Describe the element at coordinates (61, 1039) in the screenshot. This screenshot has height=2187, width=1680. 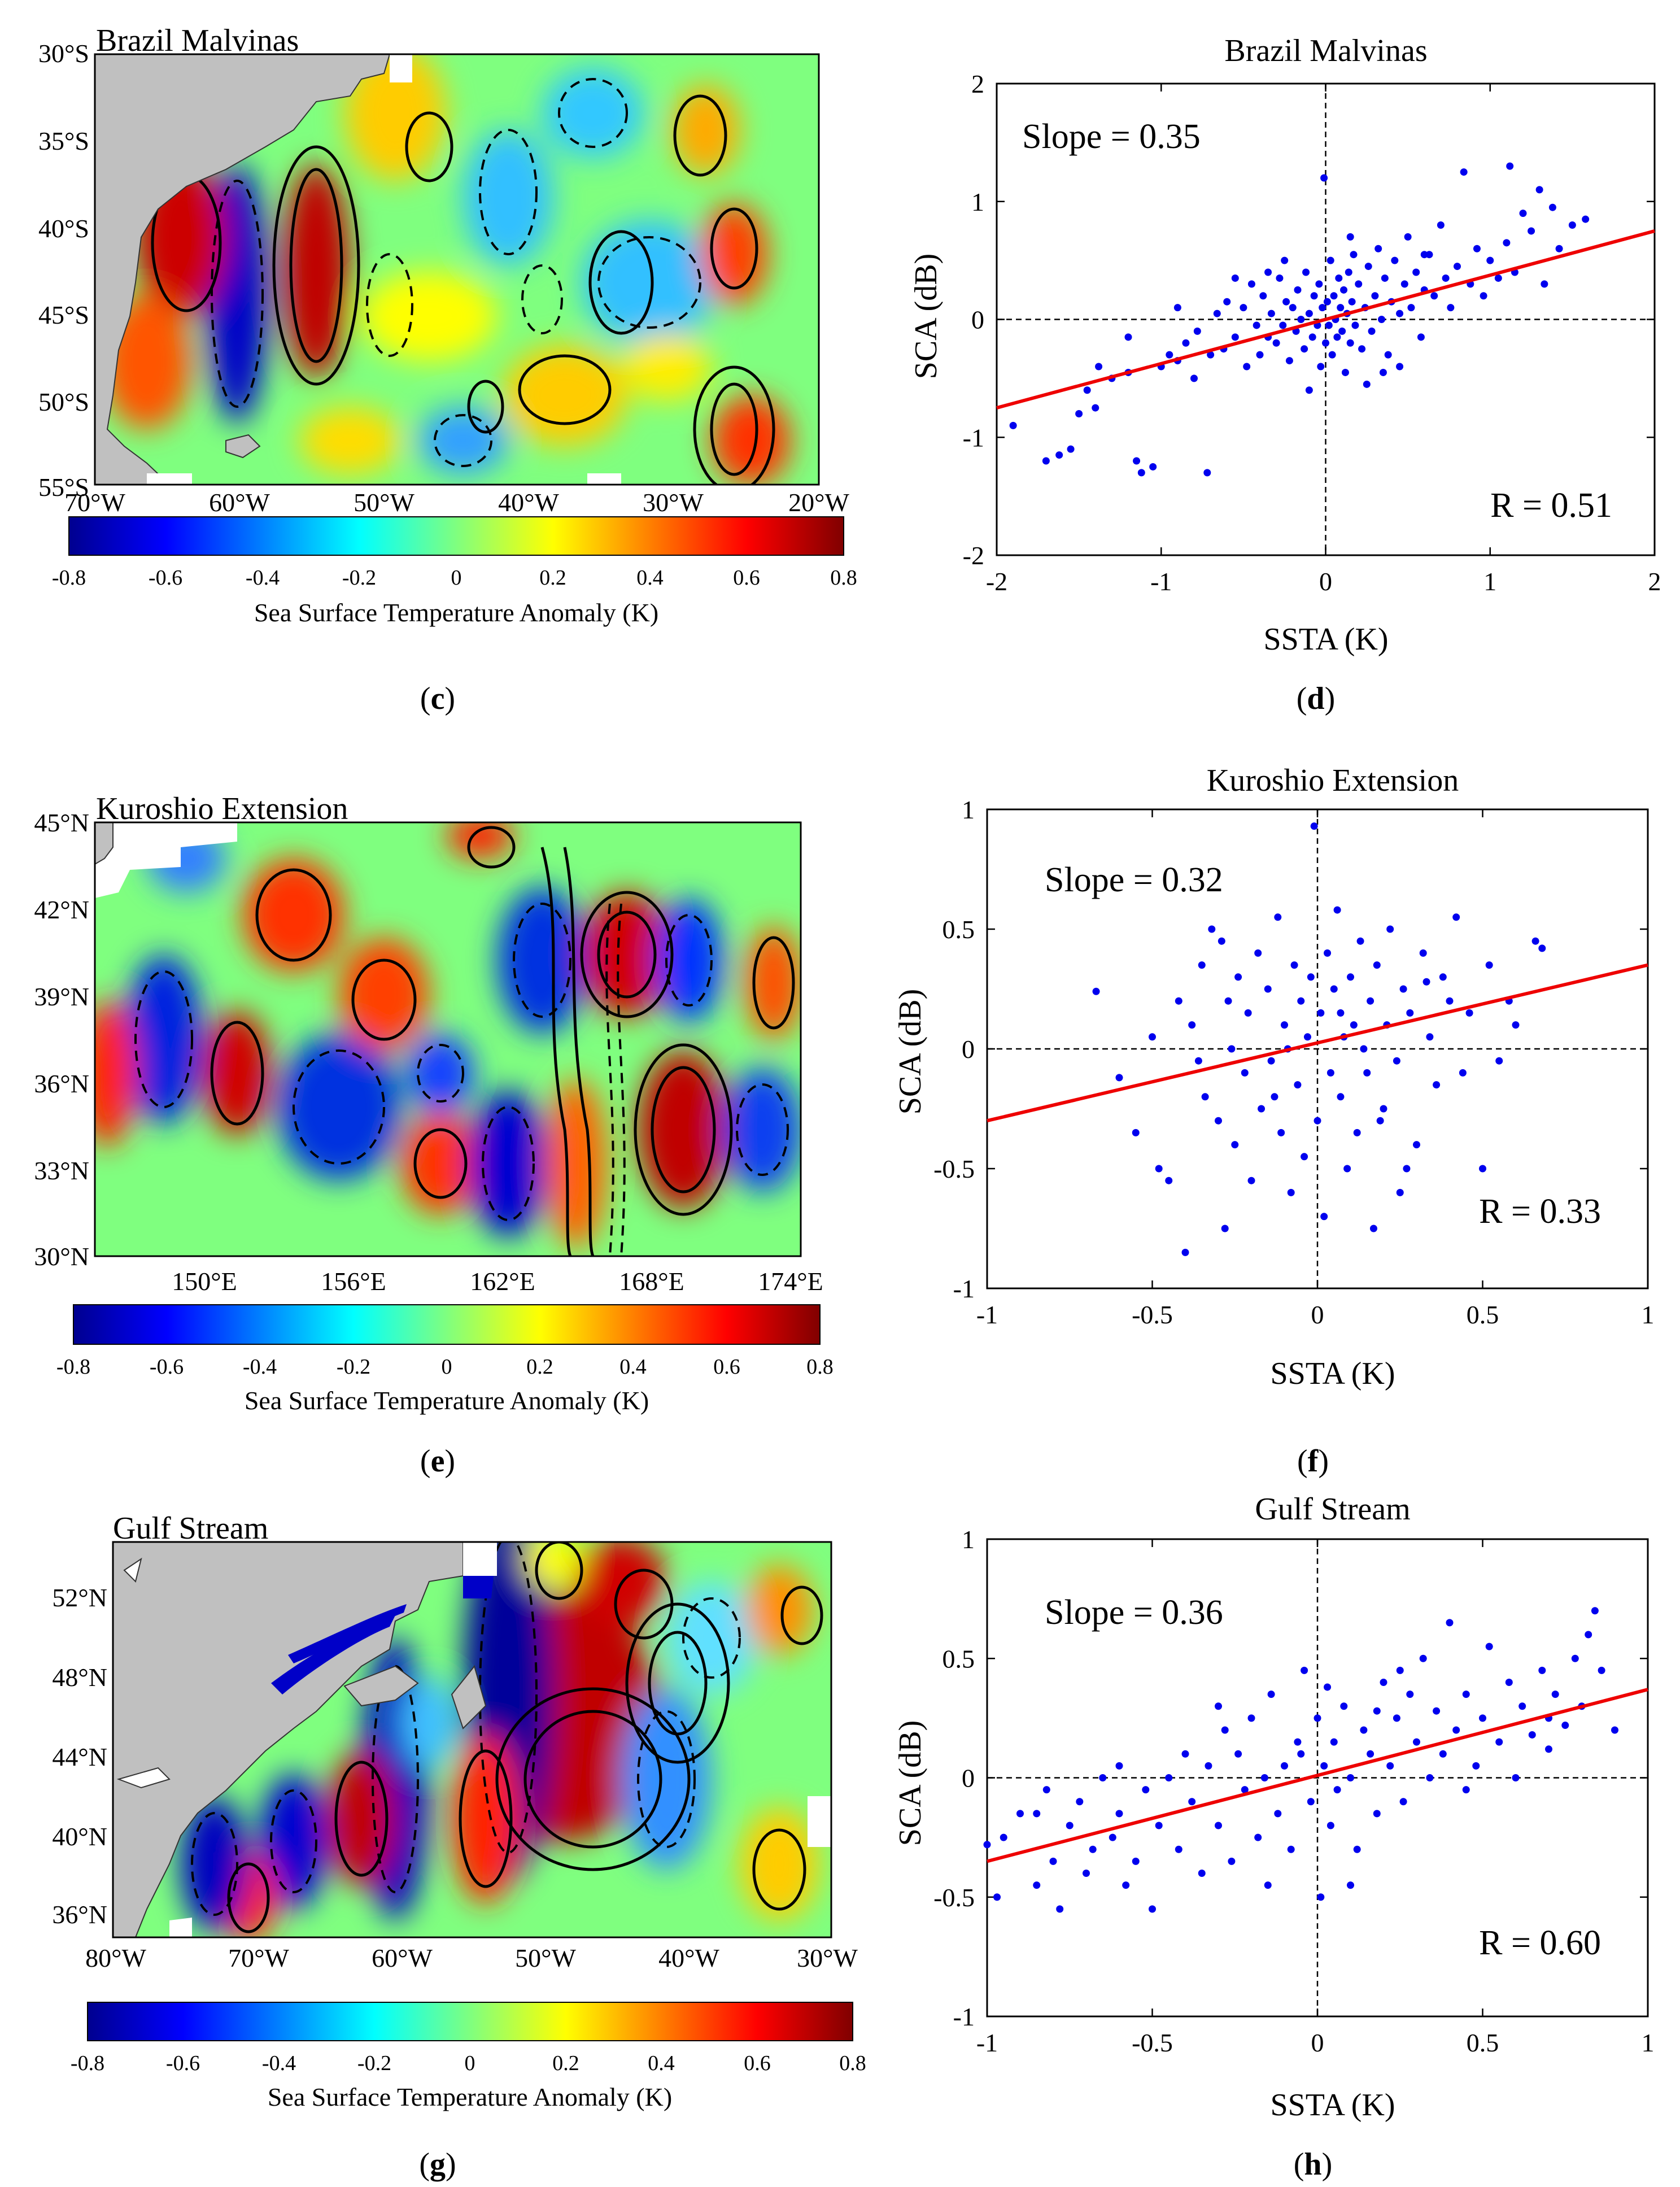
I see `map-kuroshio-lat-ticks: 45°N 42°N 39°N 36°N 33°N 30°N` at that location.